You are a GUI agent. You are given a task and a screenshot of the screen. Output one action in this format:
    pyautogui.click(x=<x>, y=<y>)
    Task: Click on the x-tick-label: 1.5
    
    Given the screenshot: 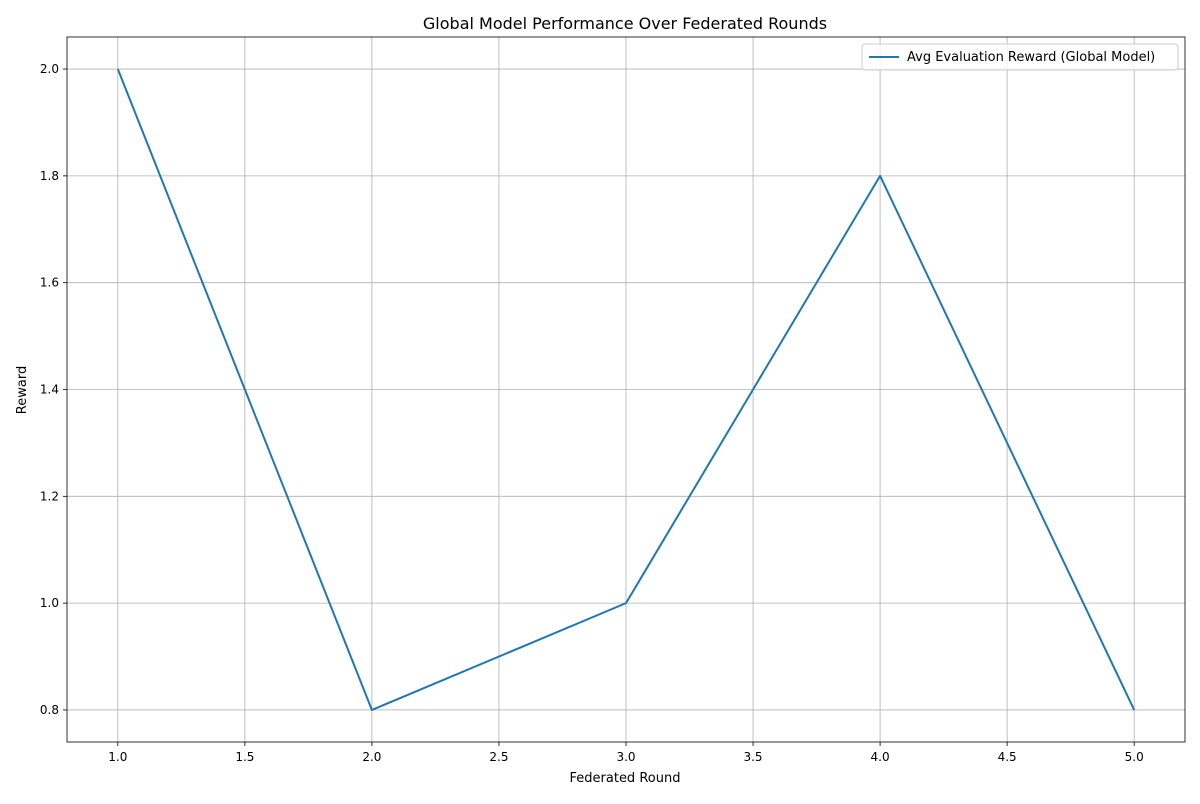 What is the action you would take?
    pyautogui.click(x=244, y=757)
    